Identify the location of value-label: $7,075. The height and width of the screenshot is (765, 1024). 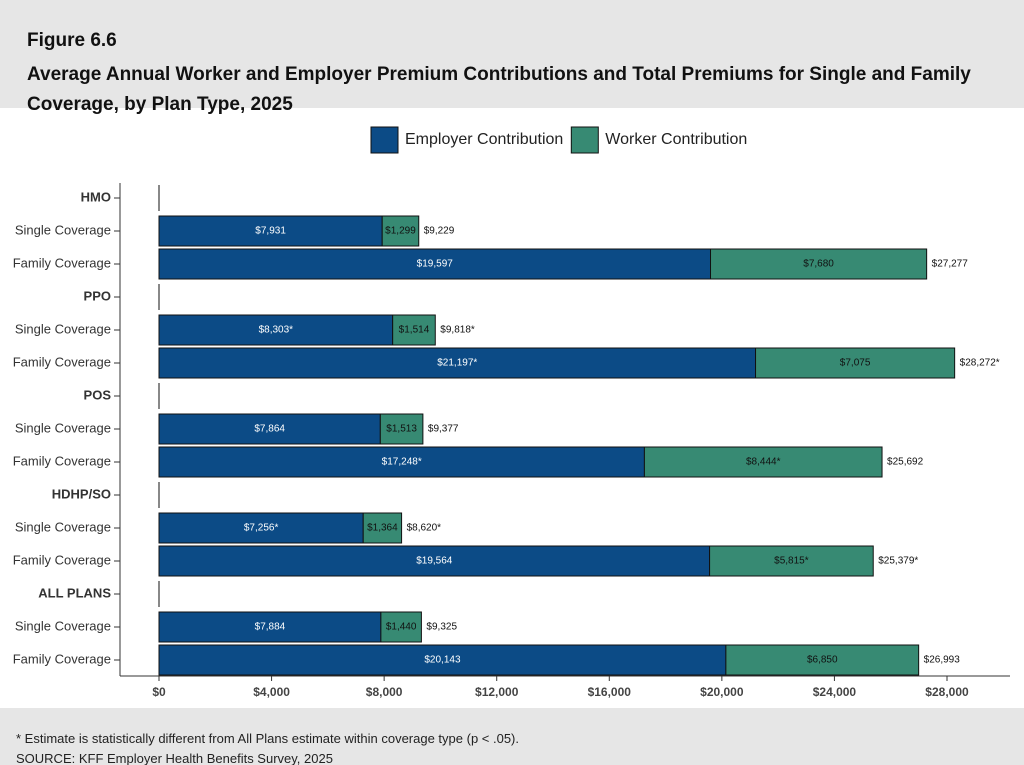
(855, 363).